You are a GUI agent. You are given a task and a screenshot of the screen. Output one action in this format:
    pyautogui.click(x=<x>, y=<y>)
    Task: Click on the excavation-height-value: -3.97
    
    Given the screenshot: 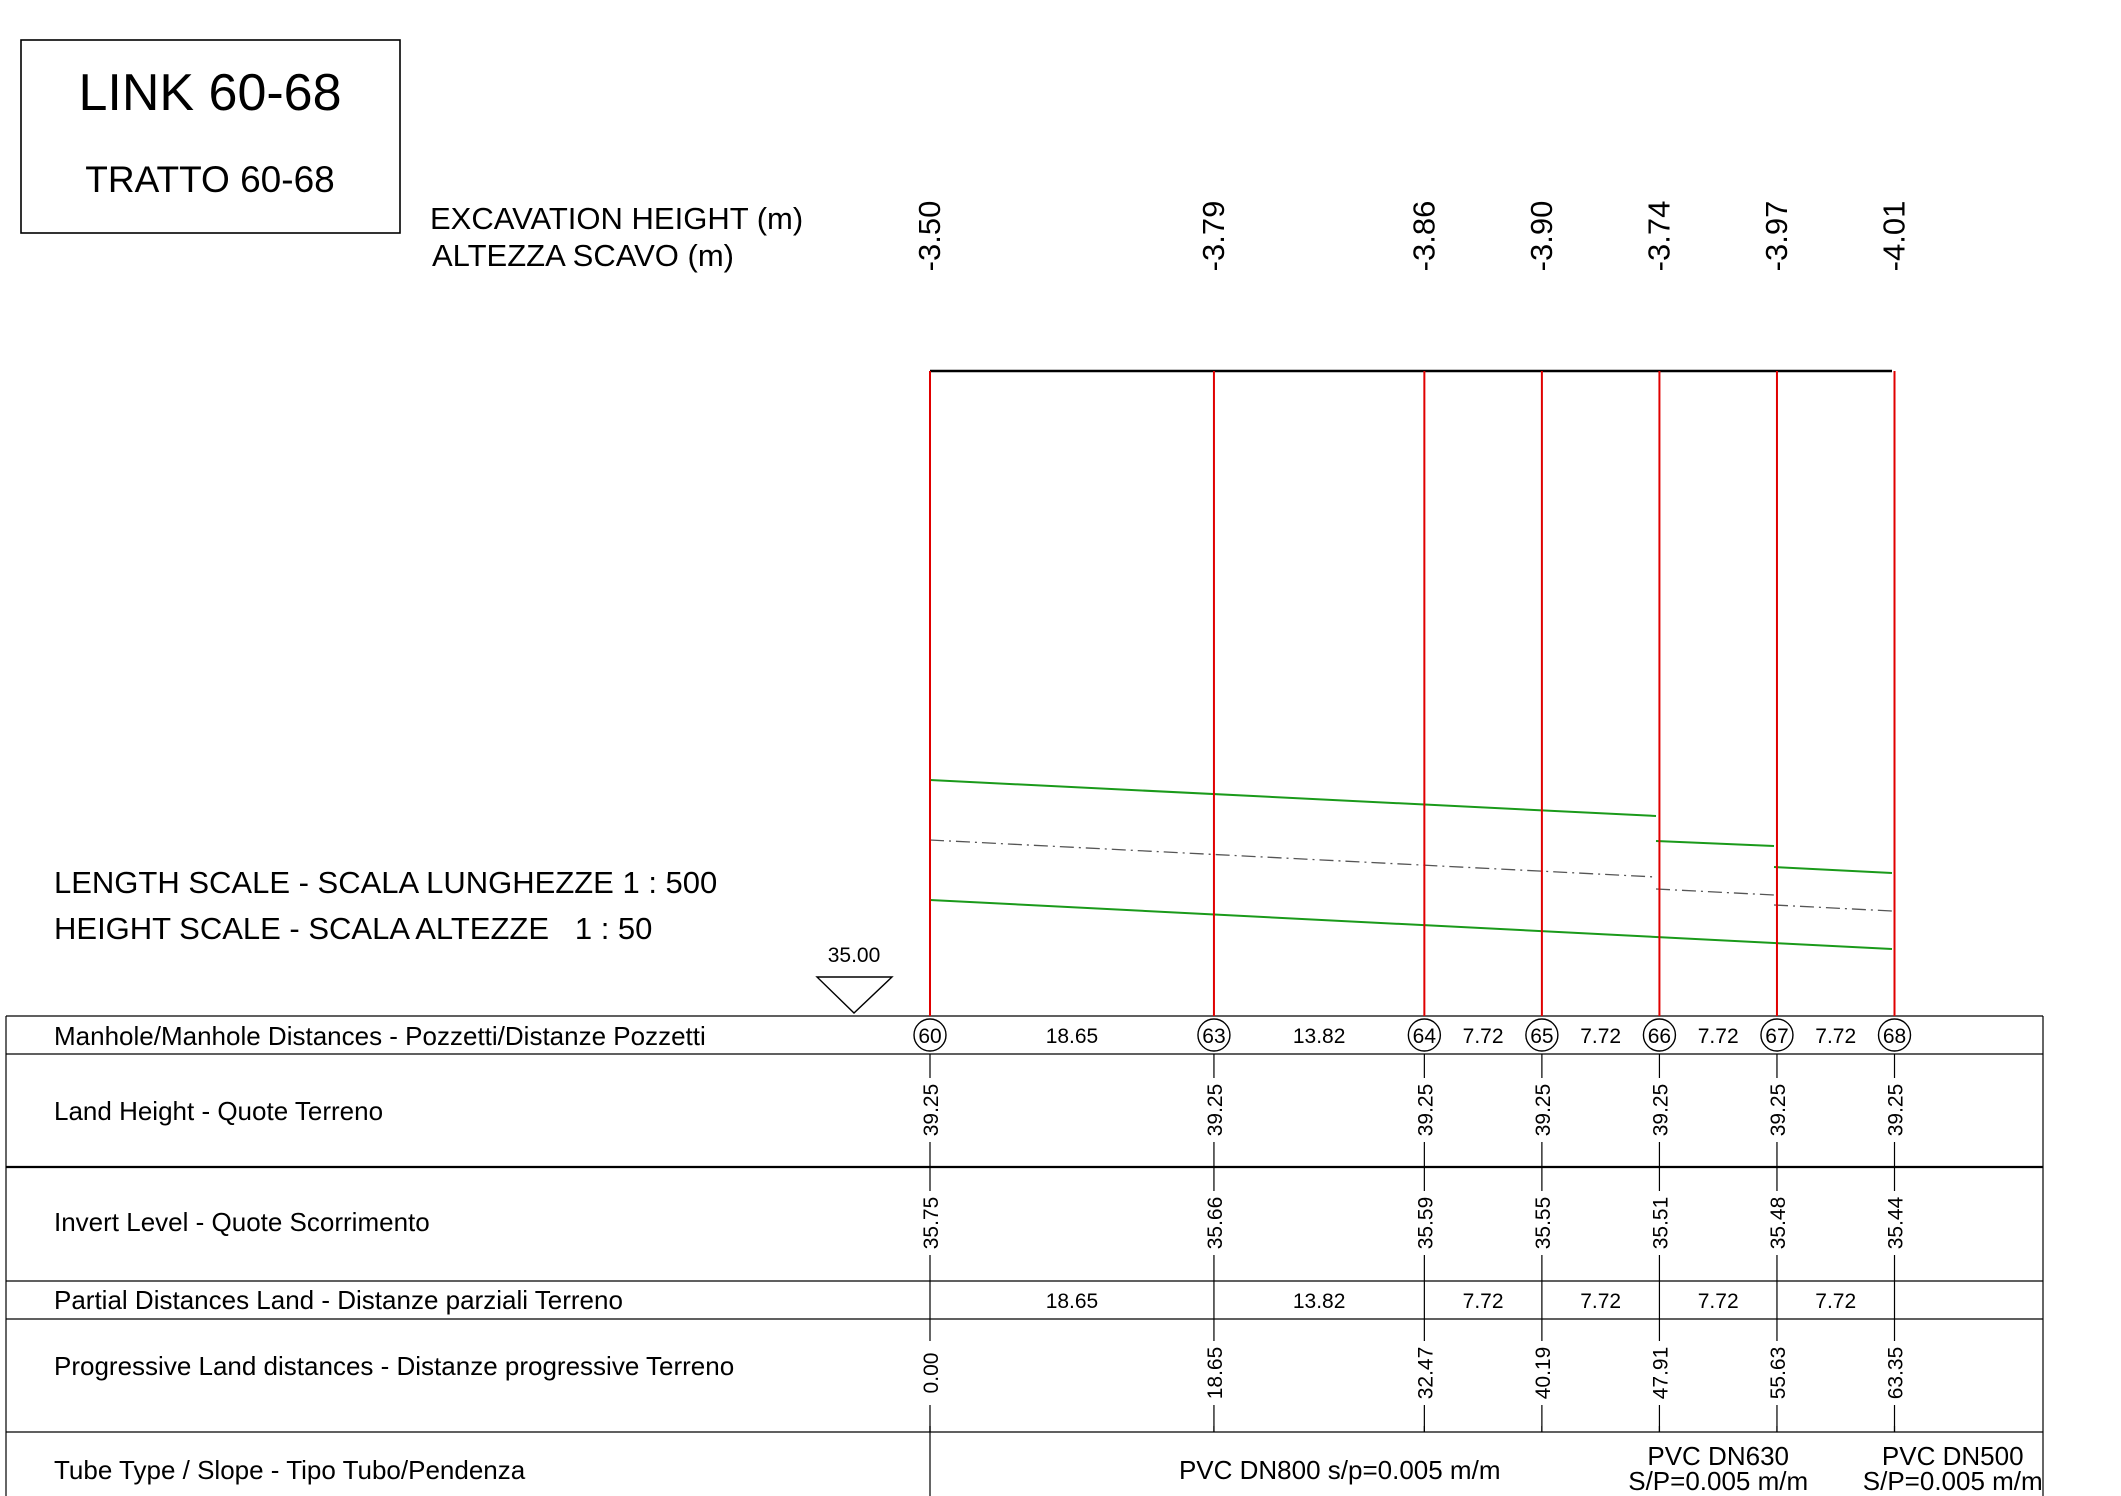 What is the action you would take?
    pyautogui.click(x=1776, y=236)
    